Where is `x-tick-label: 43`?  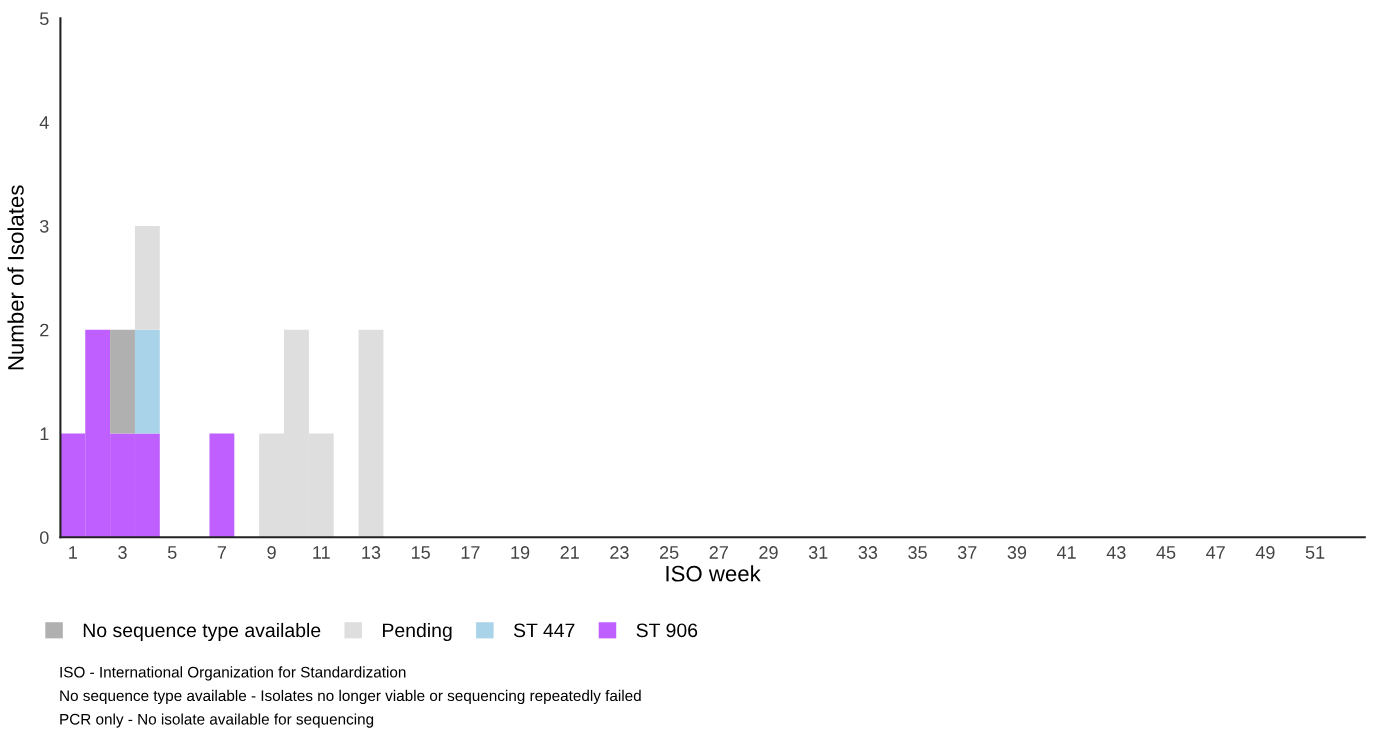 x-tick-label: 43 is located at coordinates (1116, 552).